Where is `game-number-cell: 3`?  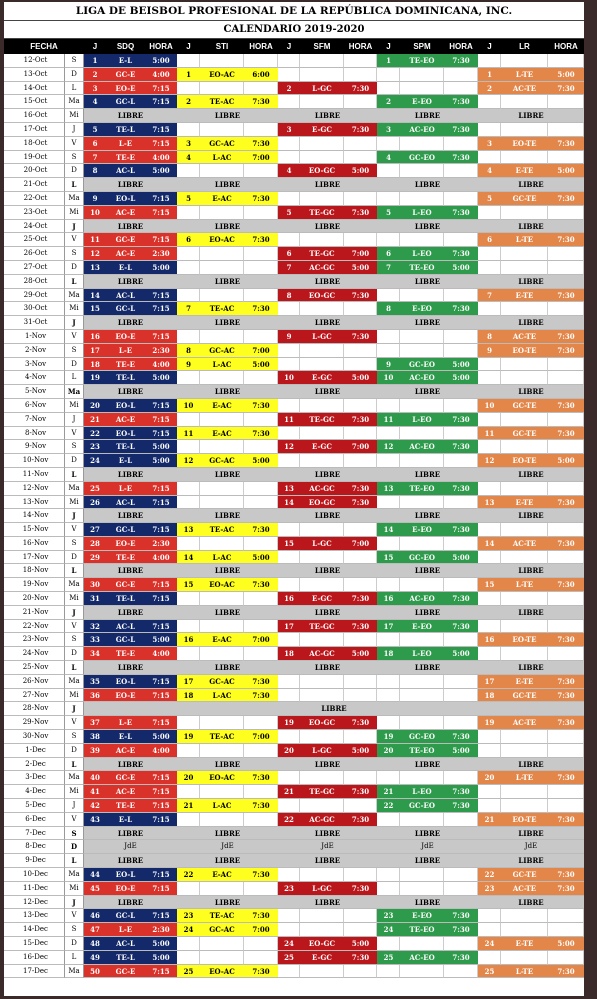 game-number-cell: 3 is located at coordinates (95, 88).